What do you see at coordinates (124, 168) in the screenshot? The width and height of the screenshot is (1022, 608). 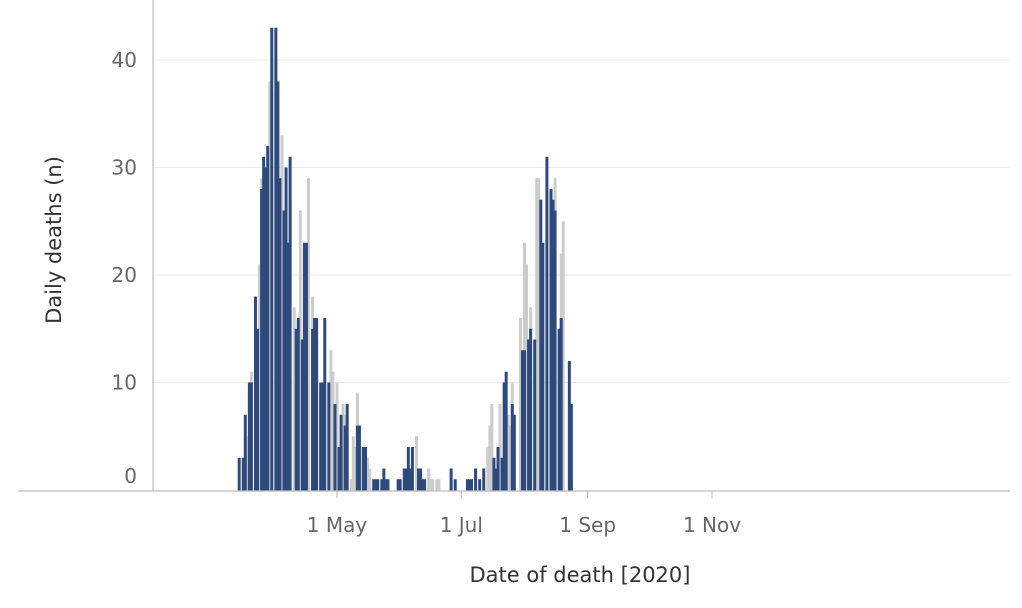 I see `y-tick-label: 30` at bounding box center [124, 168].